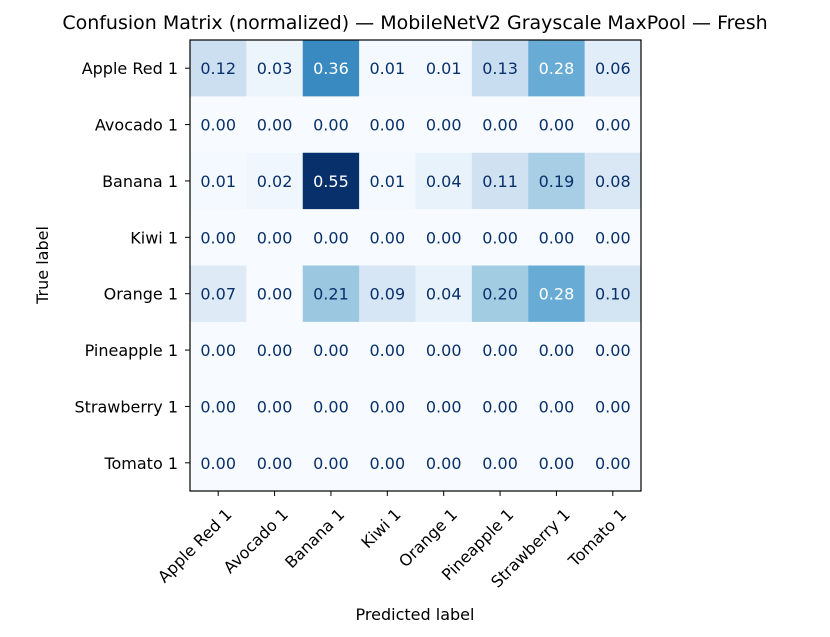  I want to click on y-tick-label: Pineapple 1, so click(131, 350).